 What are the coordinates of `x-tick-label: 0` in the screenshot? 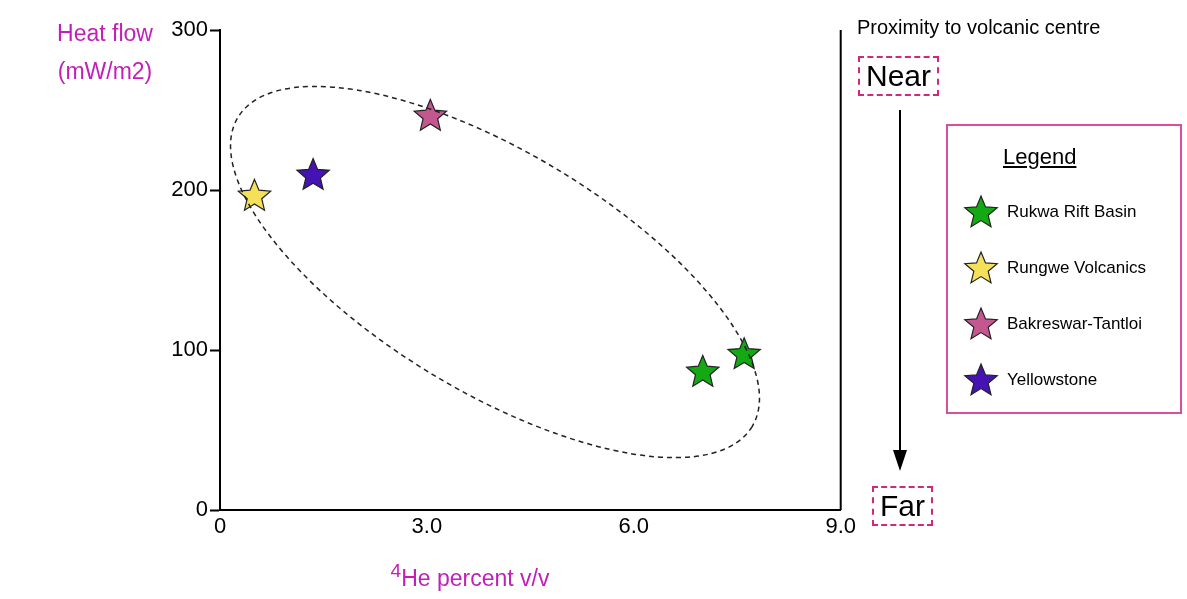 It's located at (220, 526).